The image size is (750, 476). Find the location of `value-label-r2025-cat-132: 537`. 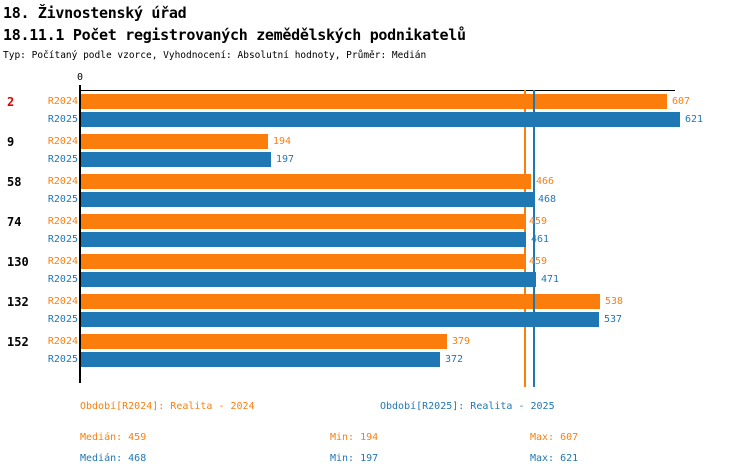

value-label-r2025-cat-132: 537 is located at coordinates (613, 319).